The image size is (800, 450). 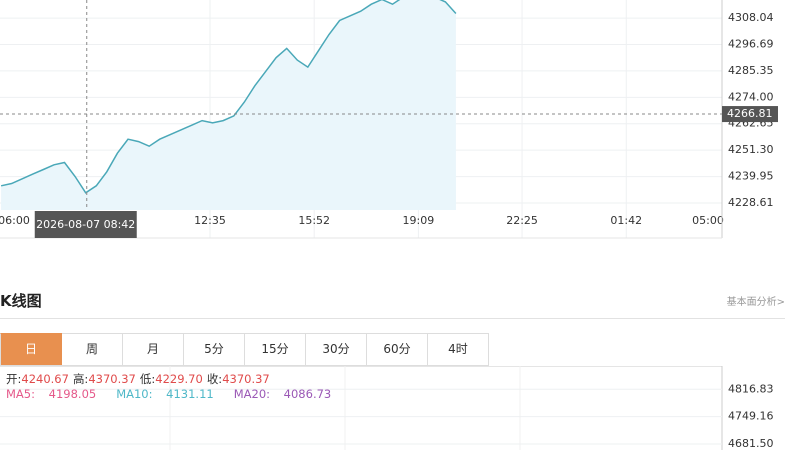 I want to click on period-tab: 30分, so click(x=336, y=349).